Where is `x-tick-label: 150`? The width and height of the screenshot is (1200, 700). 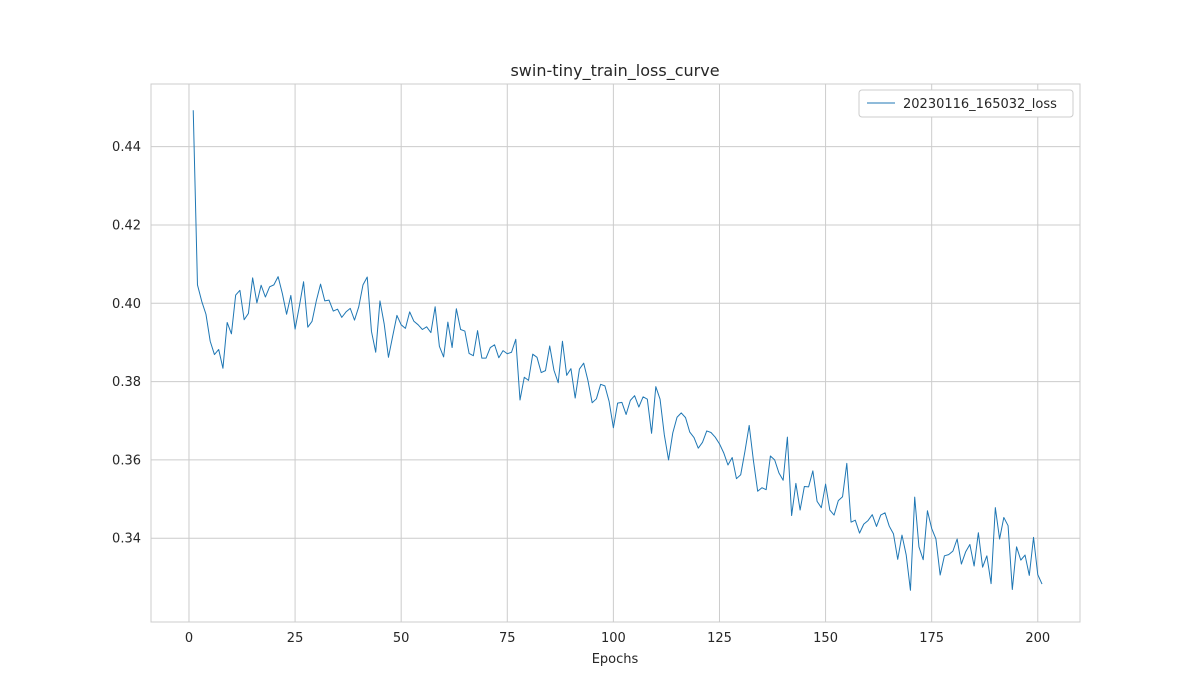 x-tick-label: 150 is located at coordinates (825, 638).